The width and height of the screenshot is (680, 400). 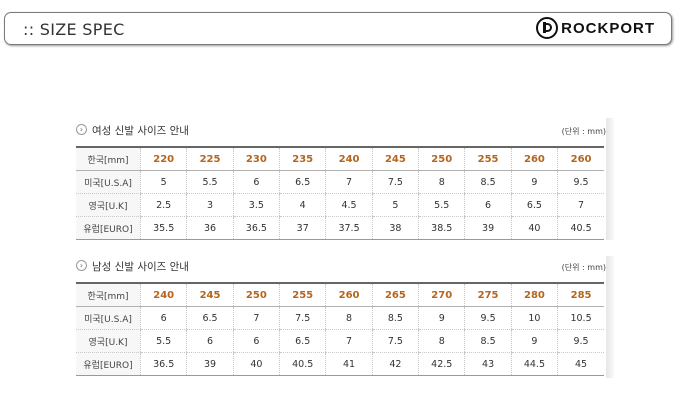 What do you see at coordinates (302, 228) in the screenshot?
I see `size-cell: 37` at bounding box center [302, 228].